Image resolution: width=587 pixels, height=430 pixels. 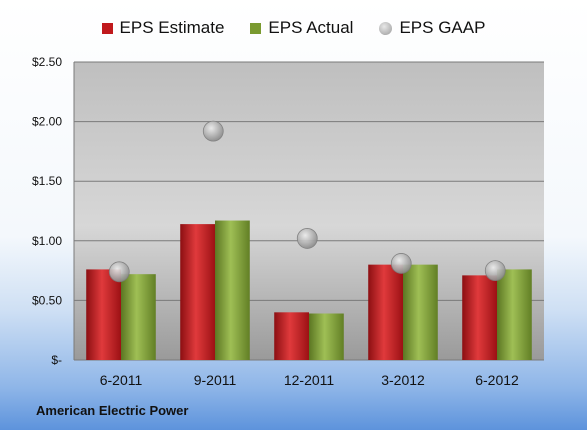 I want to click on legend-item-eps-estimate: EPS Estimate, so click(x=163, y=28).